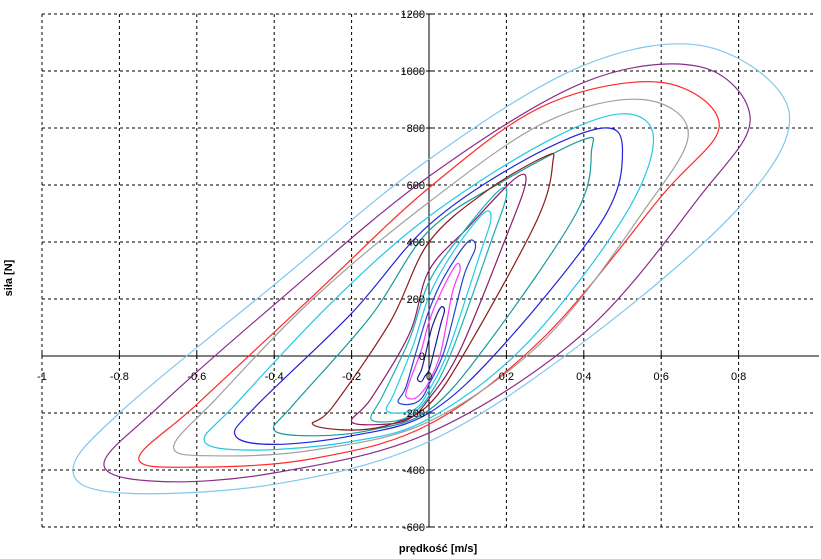 Image resolution: width=821 pixels, height=559 pixels. What do you see at coordinates (416, 129) in the screenshot?
I see `y-tick-label-7: 800` at bounding box center [416, 129].